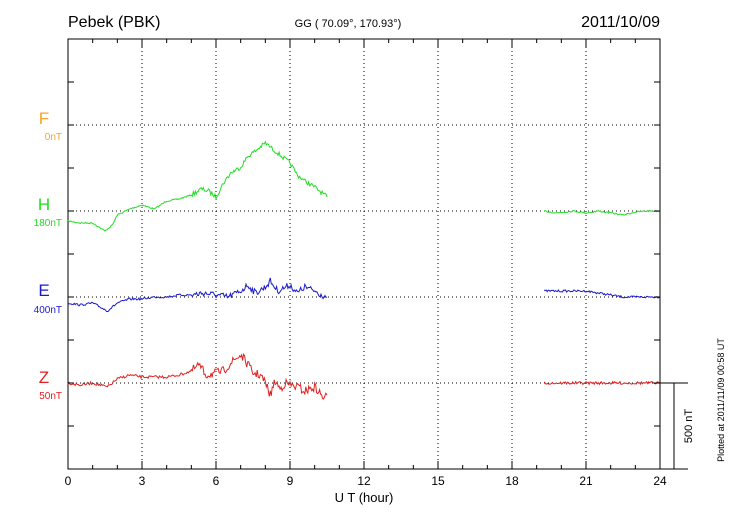  I want to click on x-tick-label: 12, so click(364, 481).